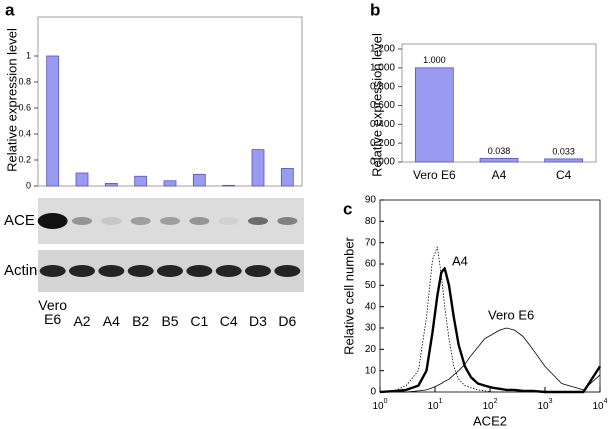 This screenshot has height=429, width=609. Describe the element at coordinates (551, 401) in the screenshot. I see `x-tick-exponent: 3` at that location.